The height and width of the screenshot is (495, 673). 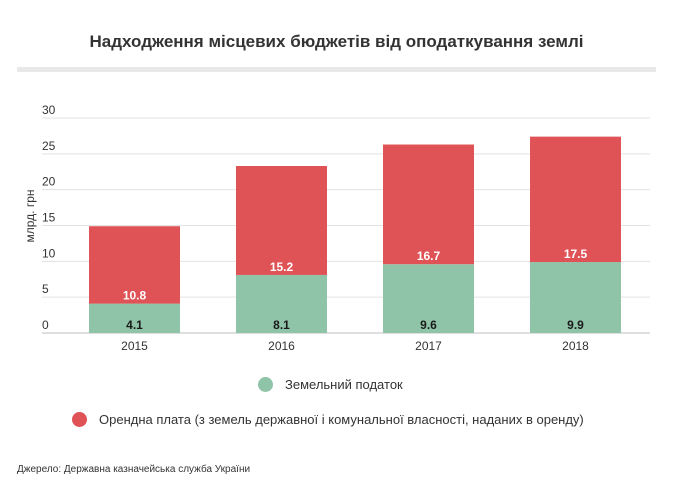 I want to click on y-axis-label: млрд. грн, so click(x=30, y=216).